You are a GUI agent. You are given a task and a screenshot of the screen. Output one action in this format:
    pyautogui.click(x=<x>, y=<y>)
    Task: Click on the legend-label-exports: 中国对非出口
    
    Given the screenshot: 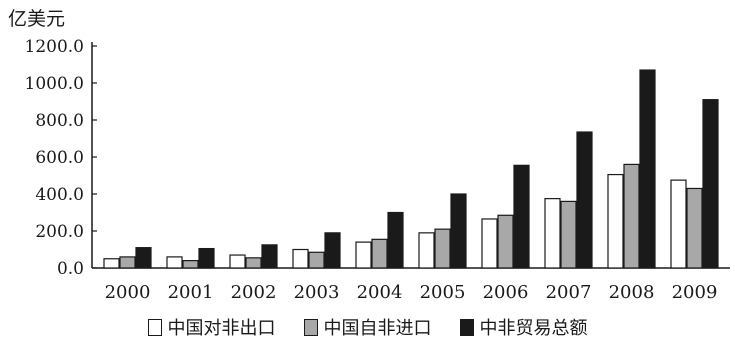 What is the action you would take?
    pyautogui.click(x=221, y=328)
    